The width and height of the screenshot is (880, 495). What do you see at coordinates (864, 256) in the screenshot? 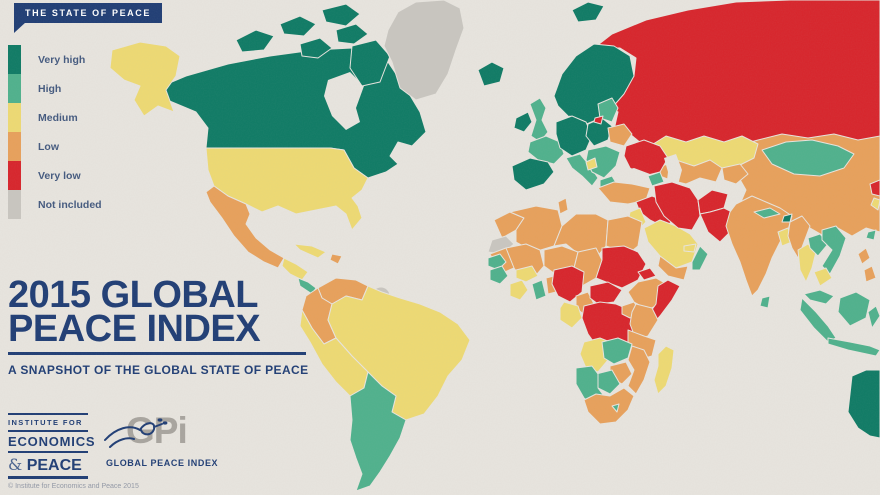
I see `region-philippines-north` at bounding box center [864, 256].